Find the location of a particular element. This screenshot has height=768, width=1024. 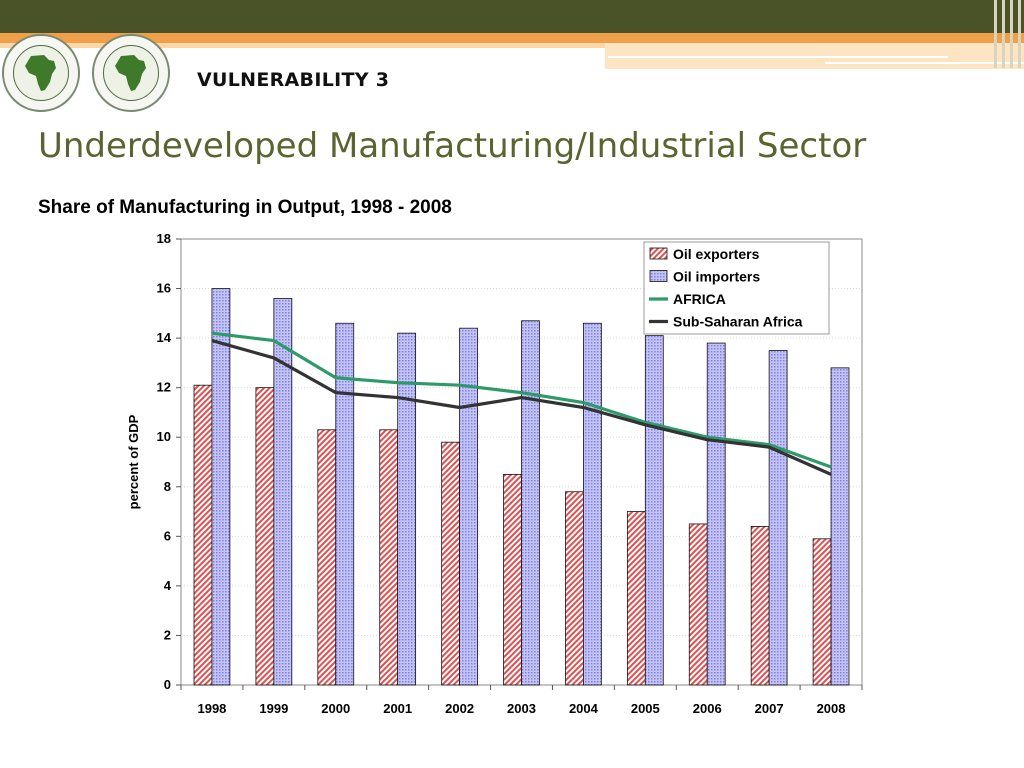

y-tick-label: 18 is located at coordinates (164, 238).